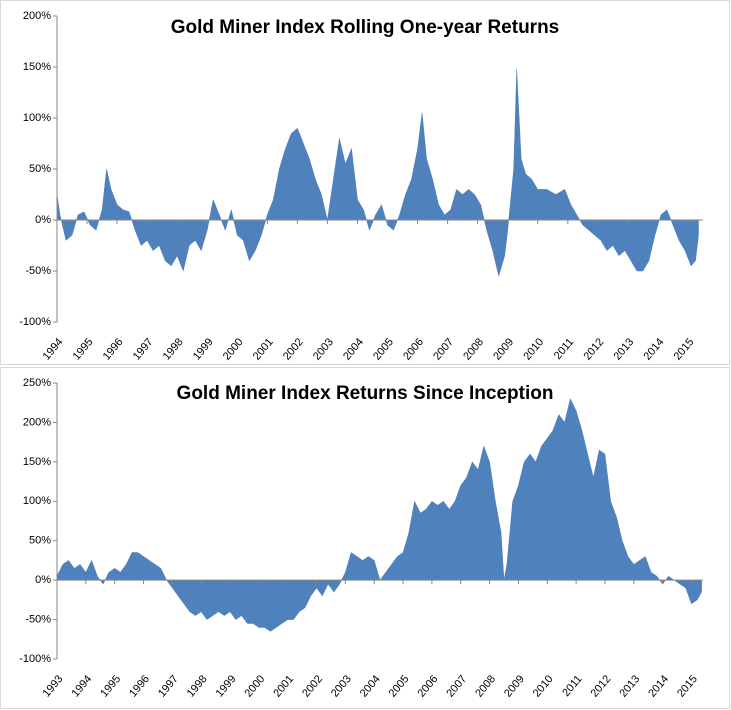 Image resolution: width=731 pixels, height=710 pixels. What do you see at coordinates (365, 393) in the screenshot?
I see `chart-title: Gold Miner Index Returns Since Inception` at bounding box center [365, 393].